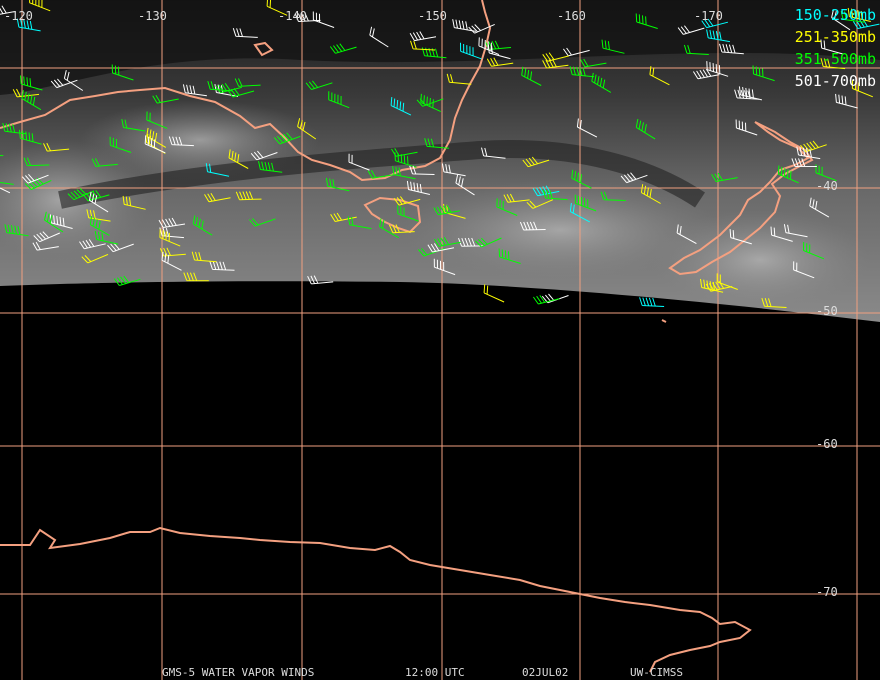  Describe the element at coordinates (835, 81) in the screenshot. I see `legend-label: 501-700mb` at that location.